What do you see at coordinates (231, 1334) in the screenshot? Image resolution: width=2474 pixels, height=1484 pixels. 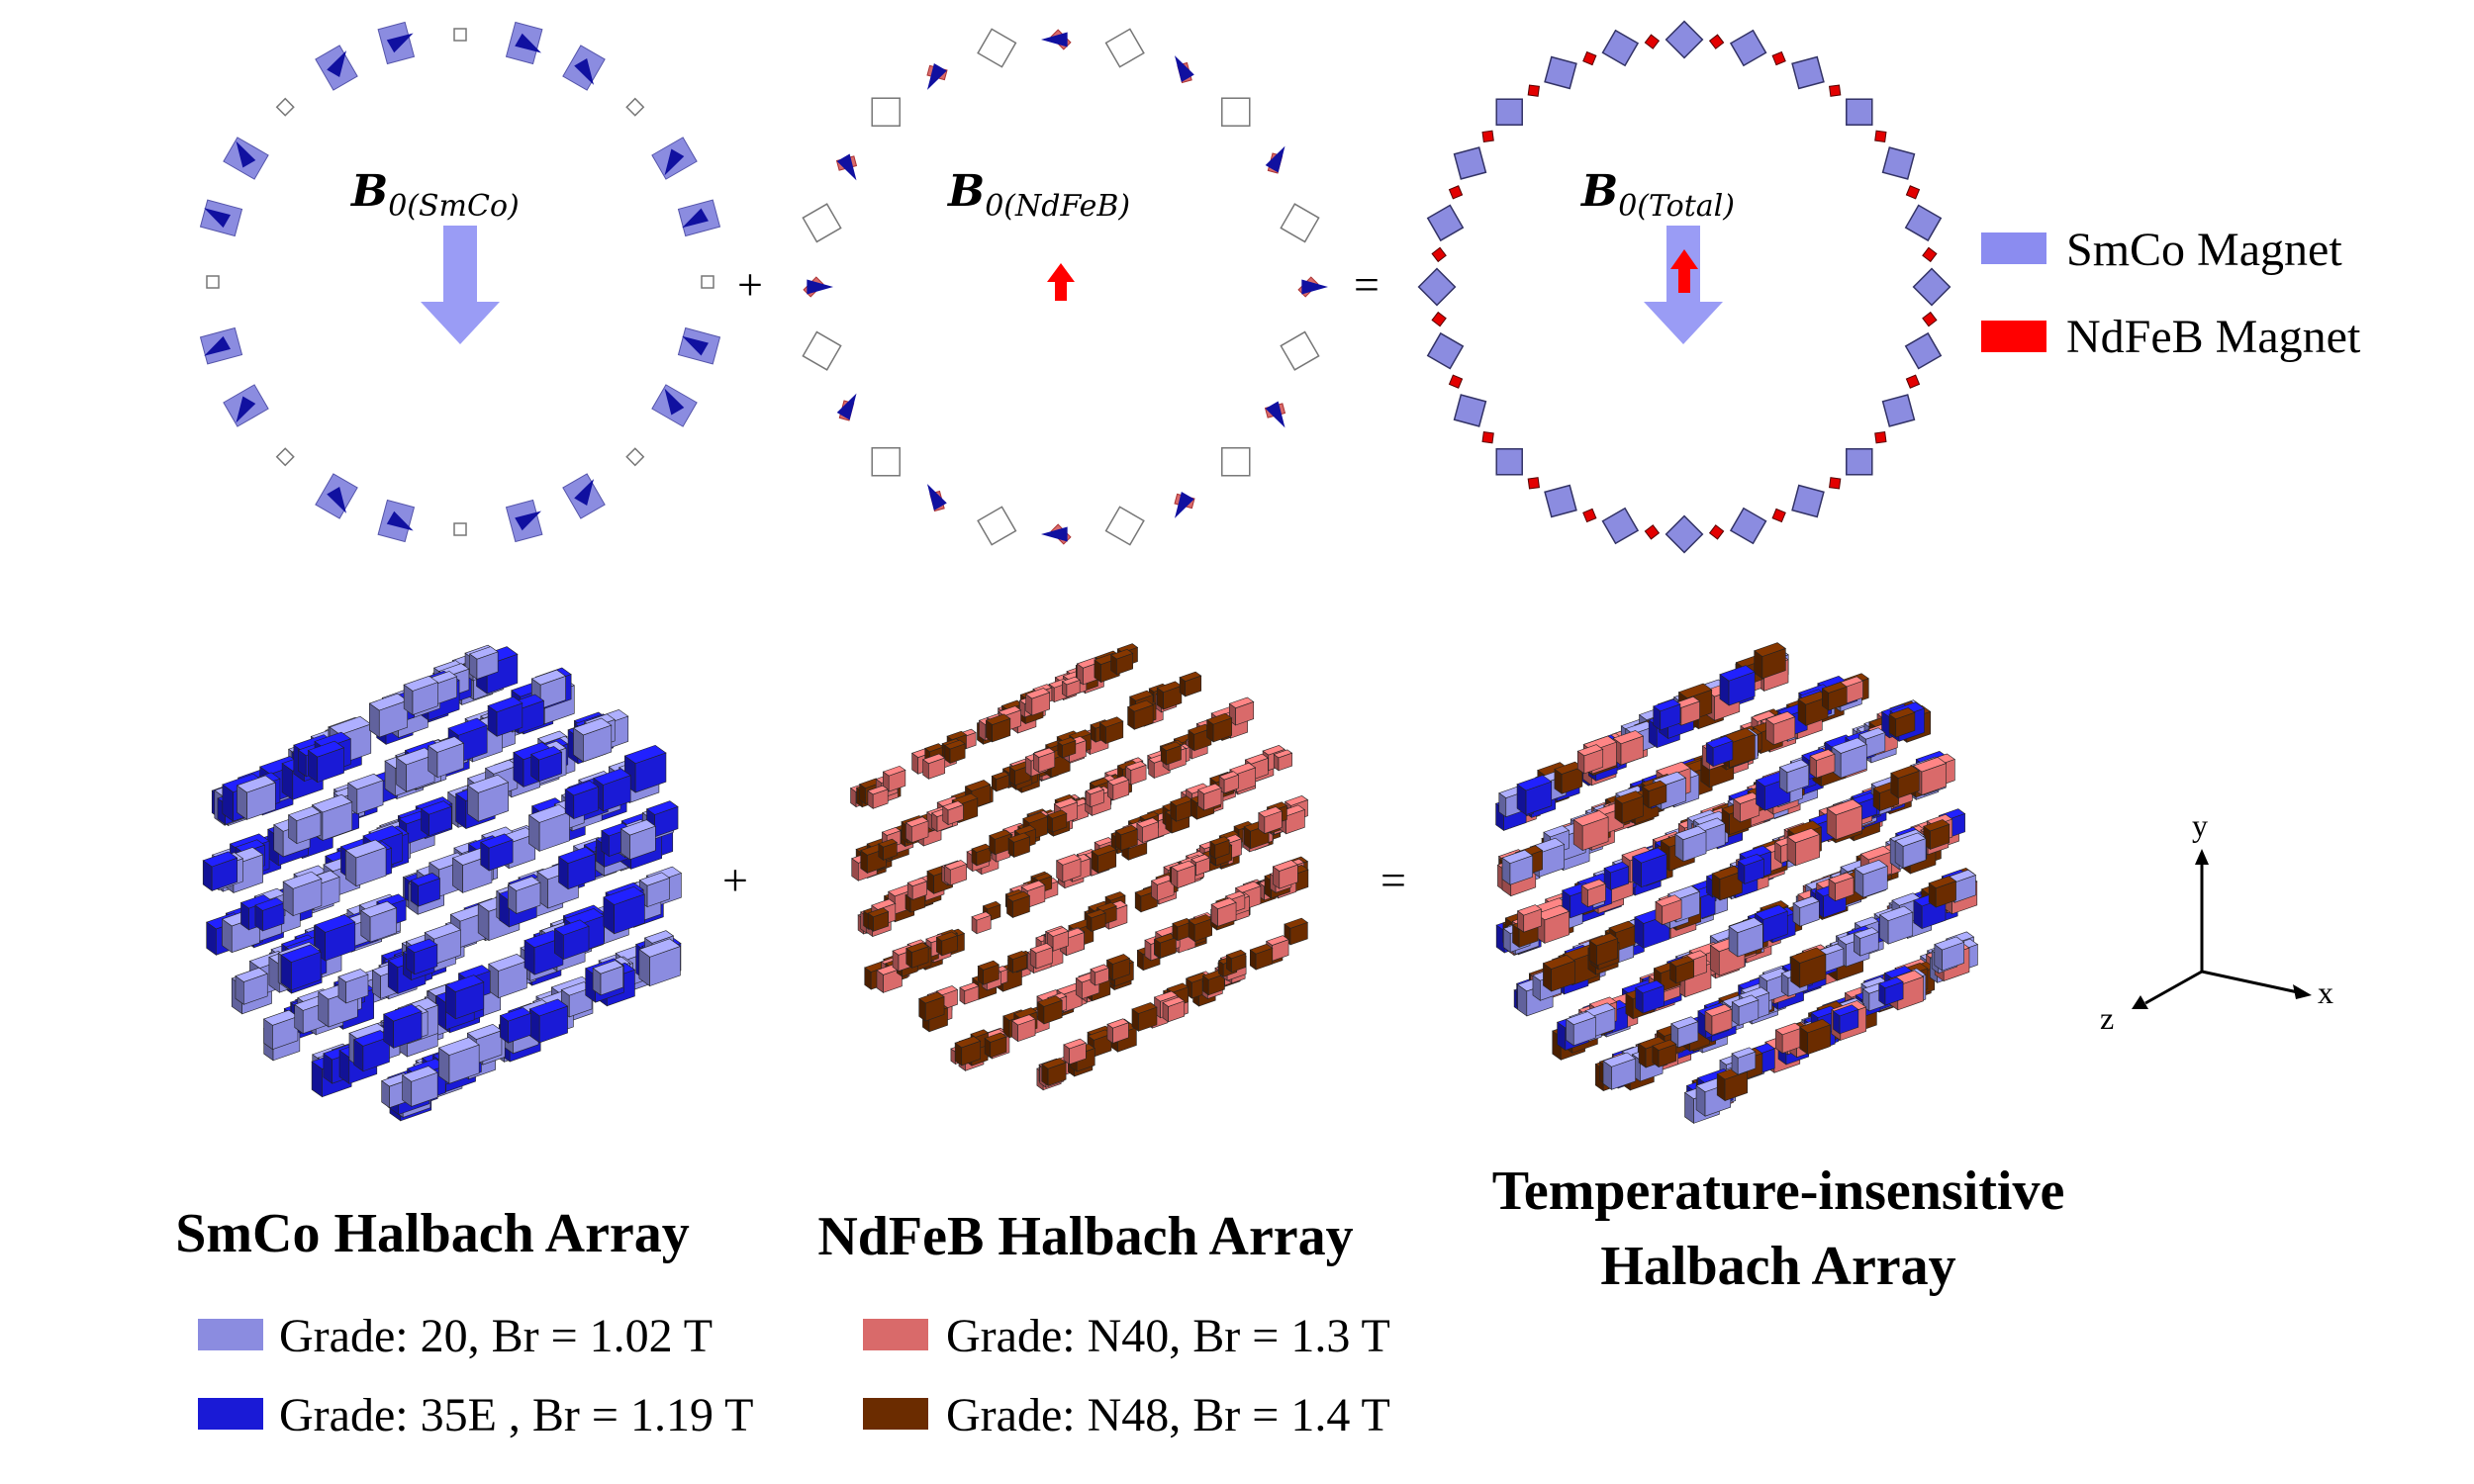 I see `grade-20-swatch` at bounding box center [231, 1334].